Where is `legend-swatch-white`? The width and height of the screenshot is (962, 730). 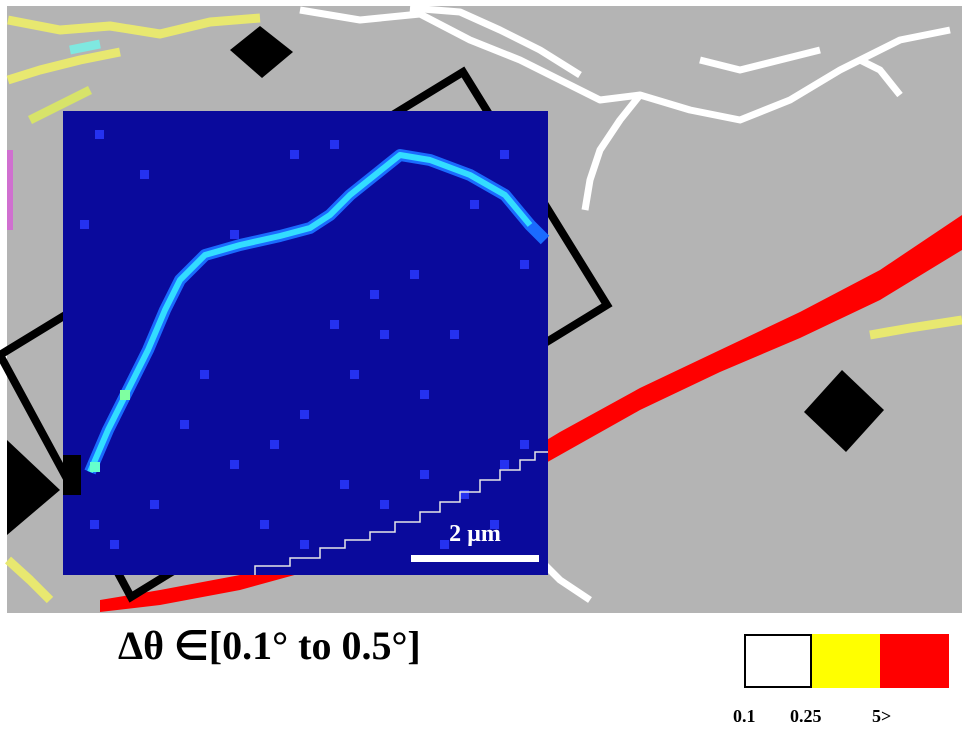
legend-swatch-white is located at coordinates (778, 661).